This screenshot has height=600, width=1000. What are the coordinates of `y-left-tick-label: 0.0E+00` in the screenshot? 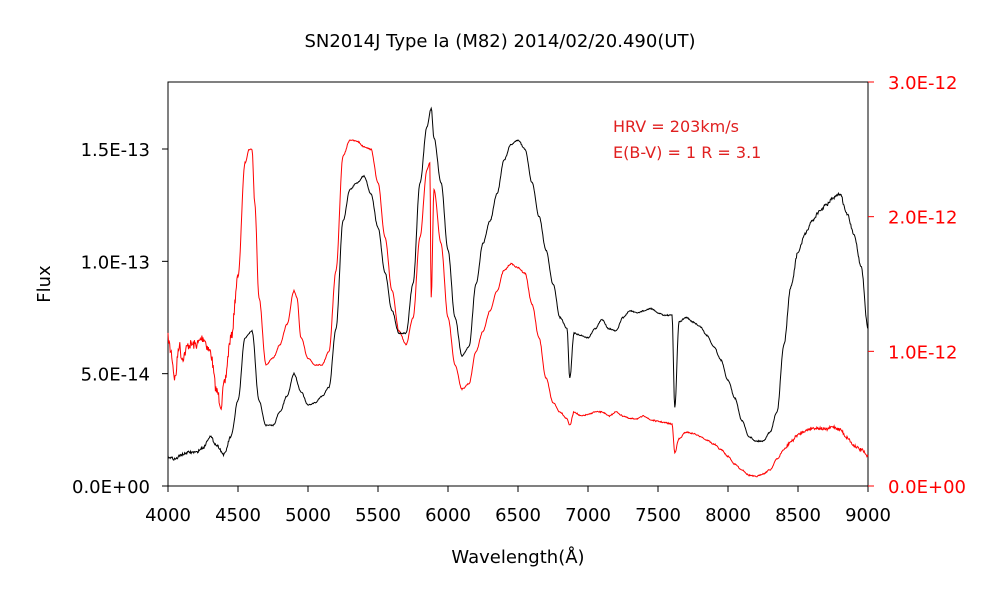 It's located at (111, 487).